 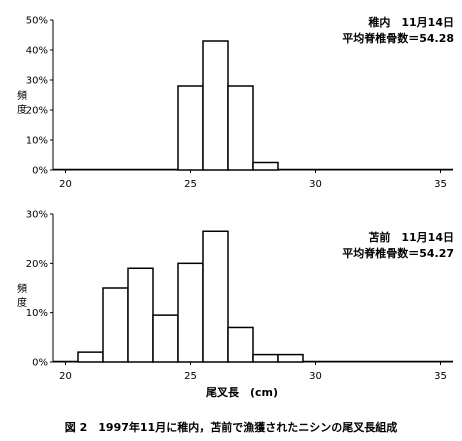 What do you see at coordinates (37, 21) in the screenshot?
I see `y-tick-label: 50%` at bounding box center [37, 21].